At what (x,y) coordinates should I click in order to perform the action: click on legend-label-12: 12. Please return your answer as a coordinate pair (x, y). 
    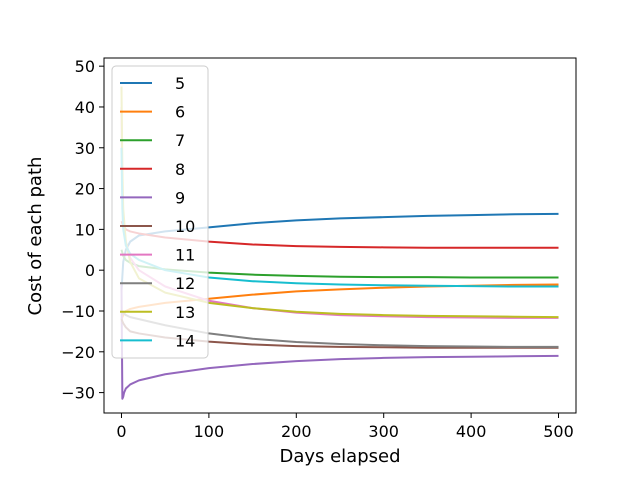
    Looking at the image, I should click on (185, 283).